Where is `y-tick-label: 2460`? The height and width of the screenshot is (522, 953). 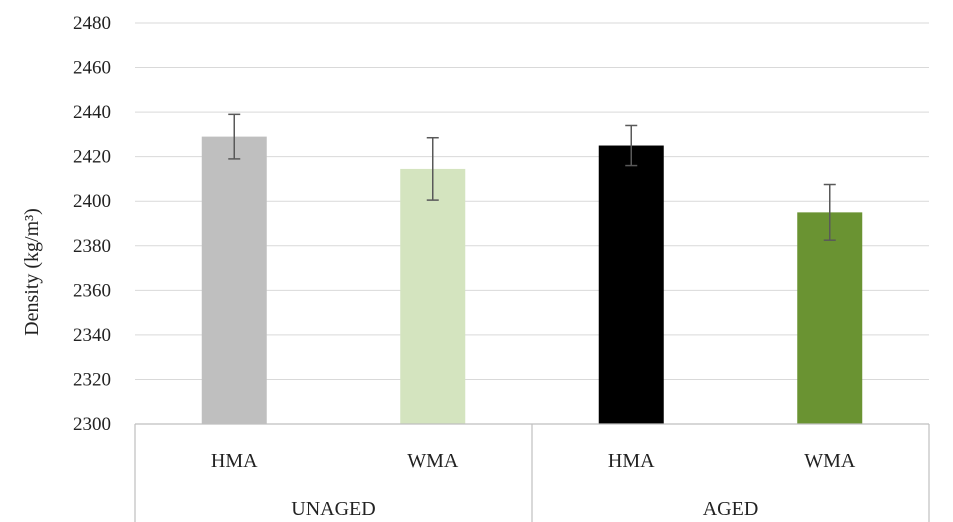 y-tick-label: 2460 is located at coordinates (92, 68).